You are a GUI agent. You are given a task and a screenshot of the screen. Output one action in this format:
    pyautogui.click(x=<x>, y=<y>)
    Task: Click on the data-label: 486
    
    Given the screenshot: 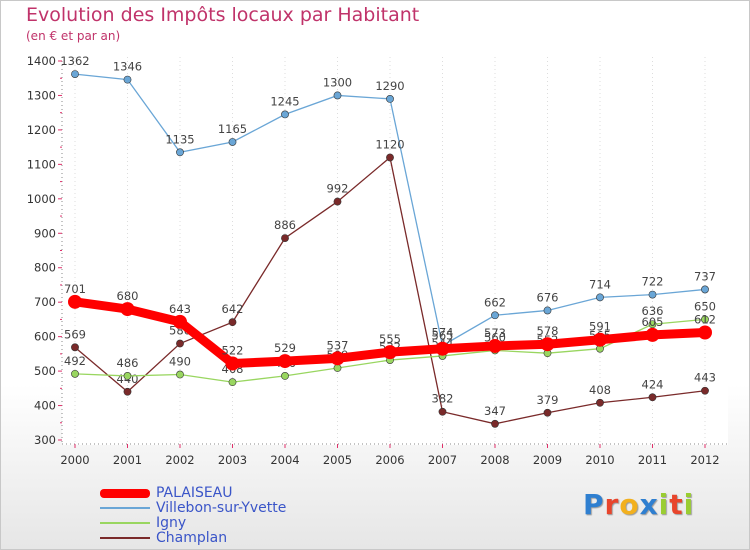 What is the action you would take?
    pyautogui.click(x=128, y=363)
    